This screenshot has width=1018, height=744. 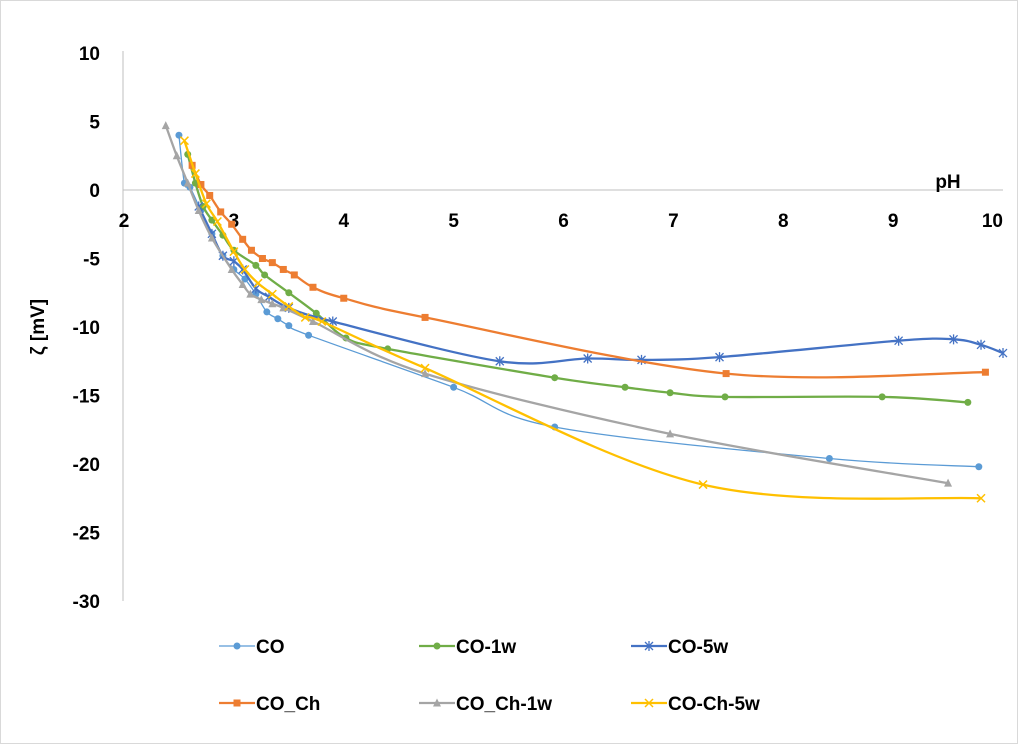 What do you see at coordinates (698, 647) in the screenshot?
I see `legend-label: CO-5w` at bounding box center [698, 647].